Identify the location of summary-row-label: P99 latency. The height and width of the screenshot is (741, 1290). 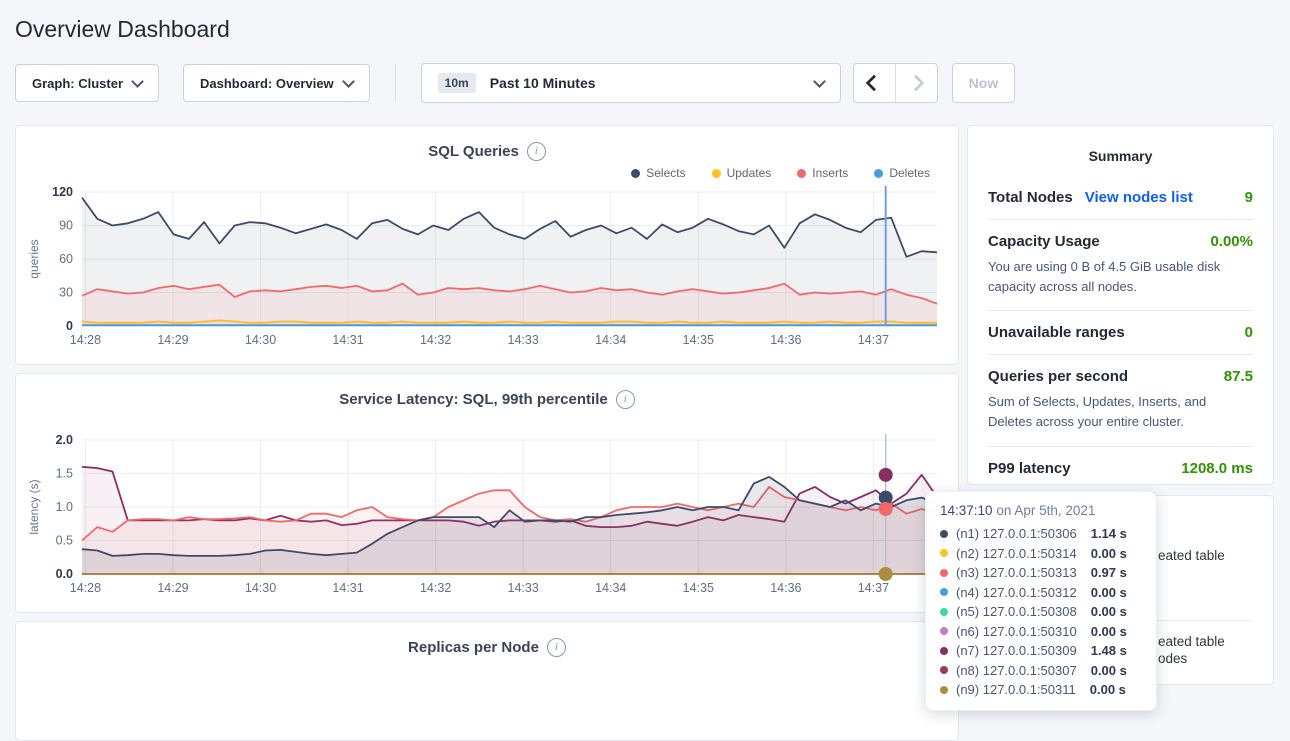
(1029, 468).